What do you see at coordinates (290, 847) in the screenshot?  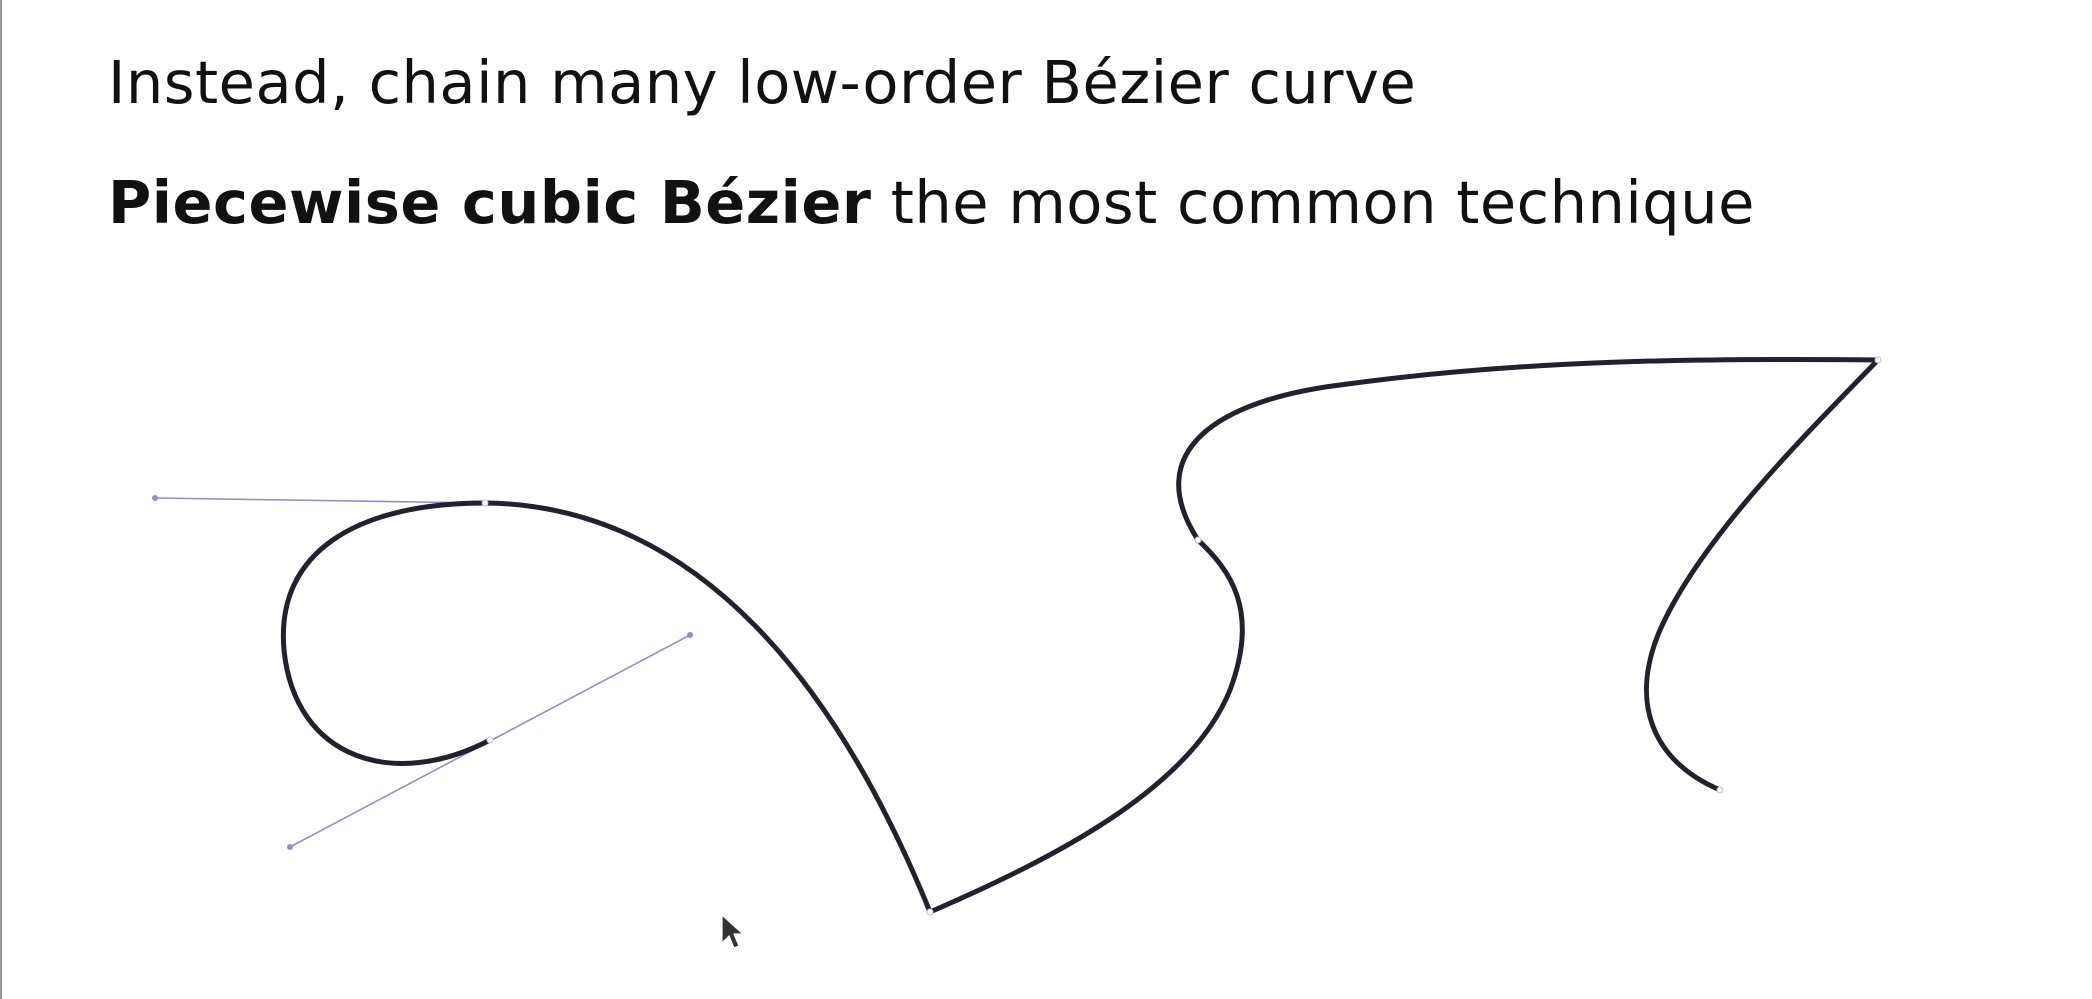 I see `control-point-bottom-left` at bounding box center [290, 847].